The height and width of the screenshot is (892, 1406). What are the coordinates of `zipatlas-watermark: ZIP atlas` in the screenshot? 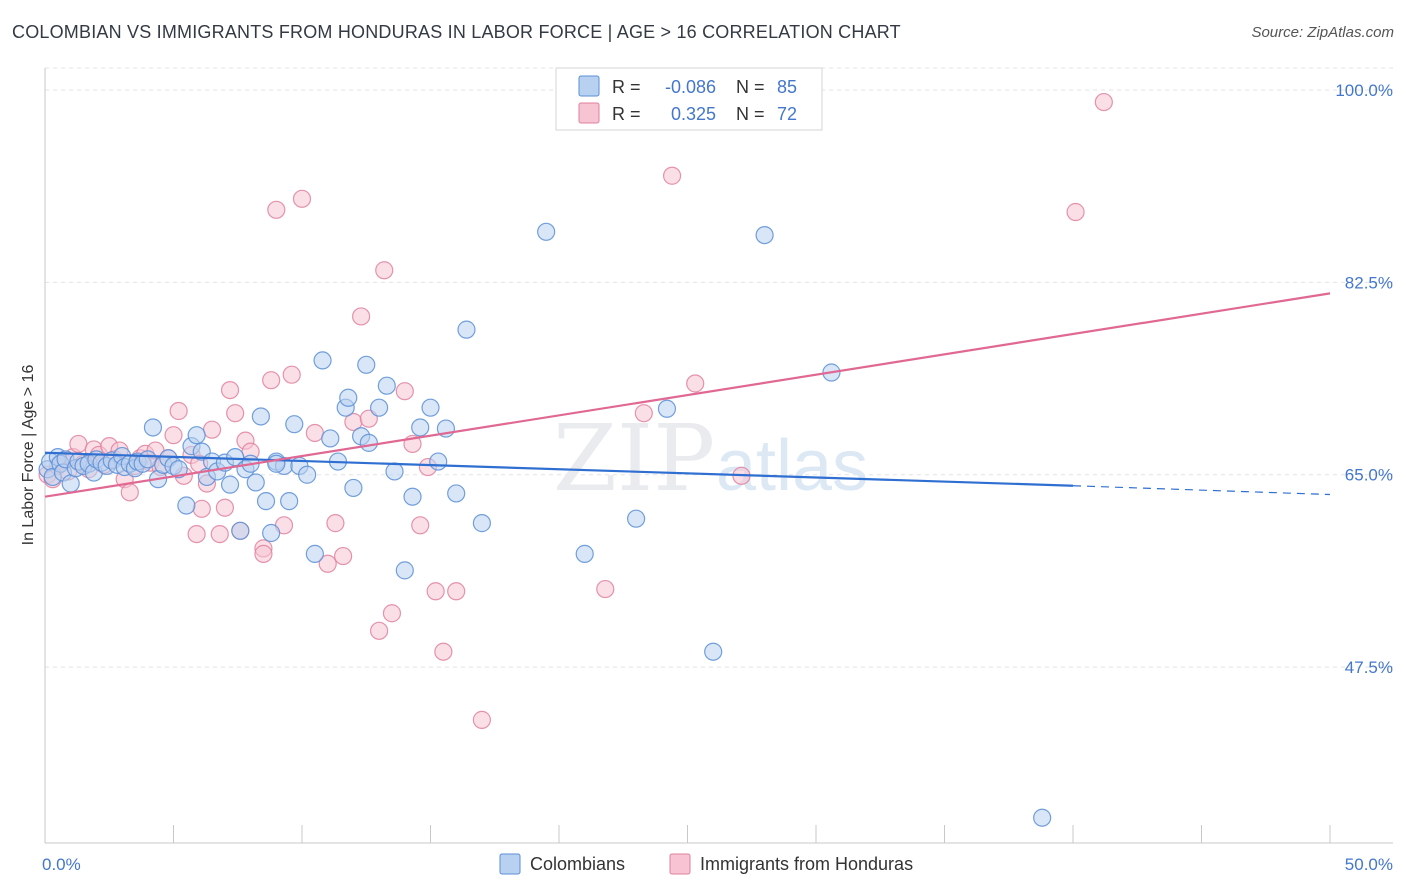 It's located at (710, 458).